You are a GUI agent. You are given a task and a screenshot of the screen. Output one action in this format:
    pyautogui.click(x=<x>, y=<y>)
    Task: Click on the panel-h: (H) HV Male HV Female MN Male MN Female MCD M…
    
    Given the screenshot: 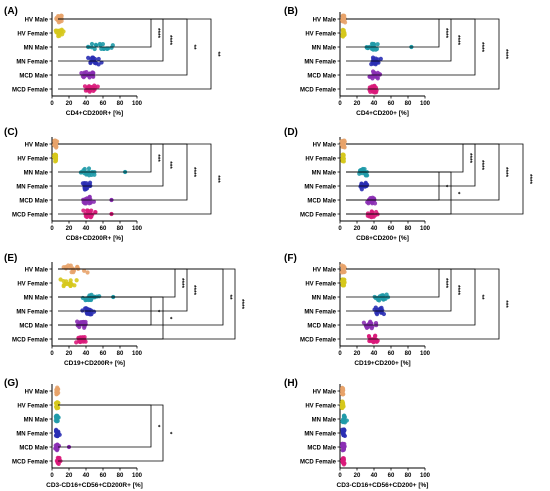 What is the action you would take?
    pyautogui.click(x=357, y=433)
    